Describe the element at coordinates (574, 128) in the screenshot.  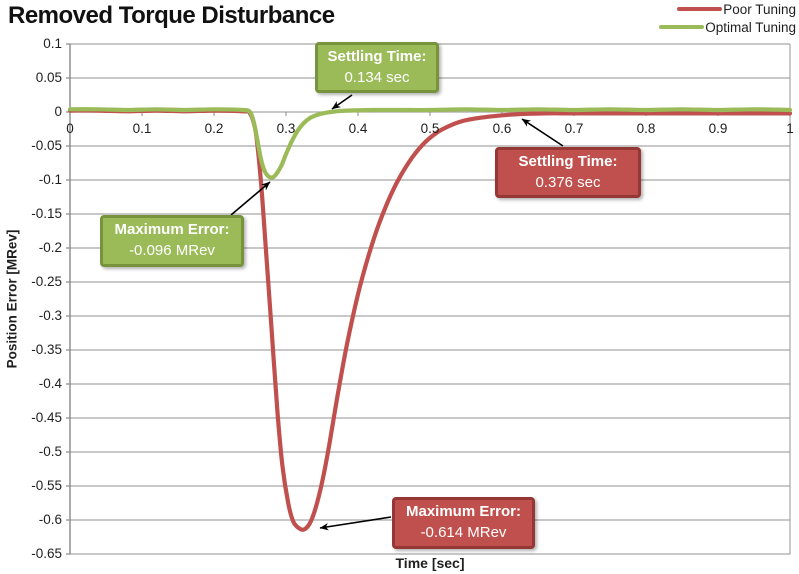
I see `x-tick-label: 0.7` at that location.